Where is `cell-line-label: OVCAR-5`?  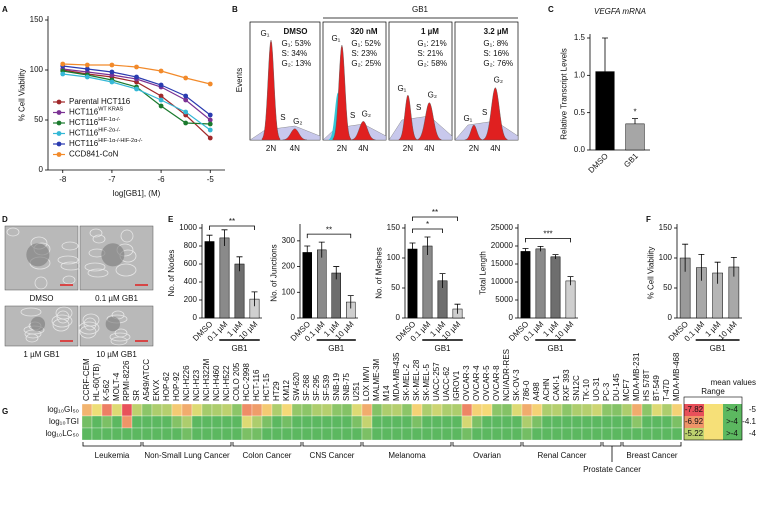 cell-line-label: OVCAR-5 is located at coordinates (486, 383).